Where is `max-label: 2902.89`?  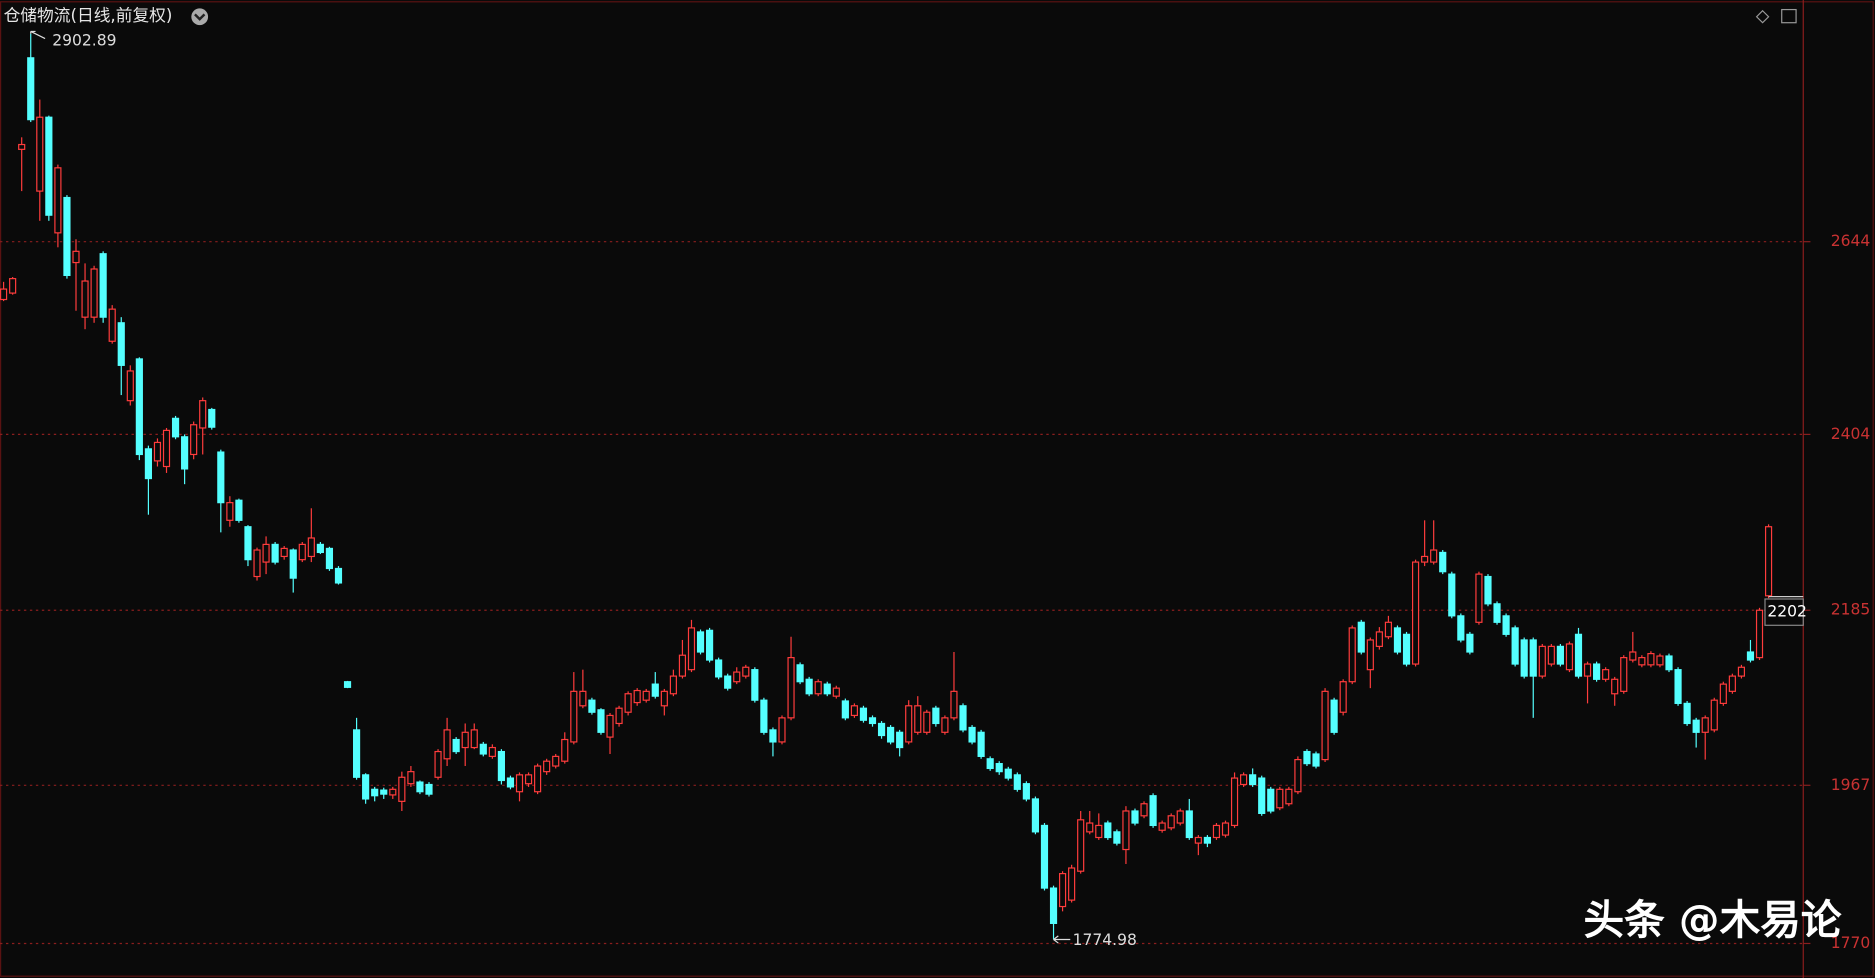 max-label: 2902.89 is located at coordinates (84, 40).